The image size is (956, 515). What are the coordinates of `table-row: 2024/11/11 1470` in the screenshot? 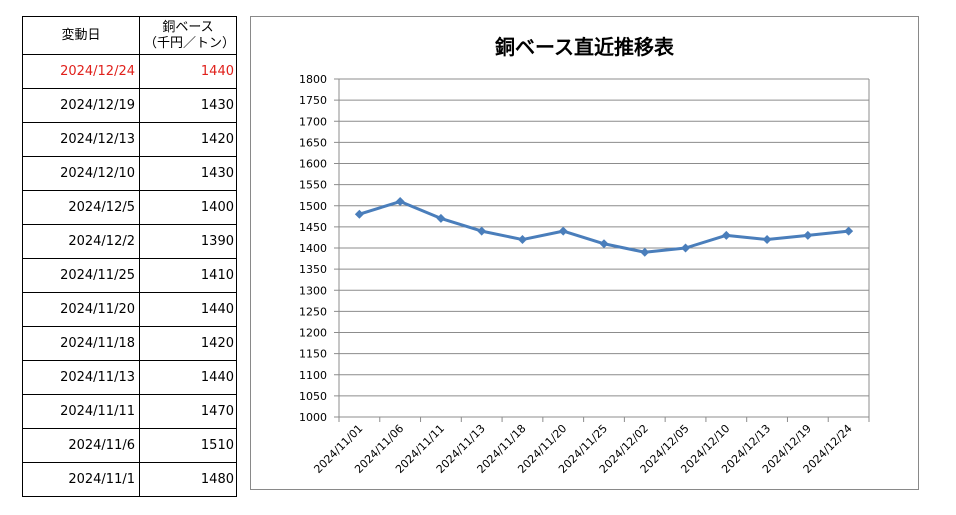 It's located at (129, 411).